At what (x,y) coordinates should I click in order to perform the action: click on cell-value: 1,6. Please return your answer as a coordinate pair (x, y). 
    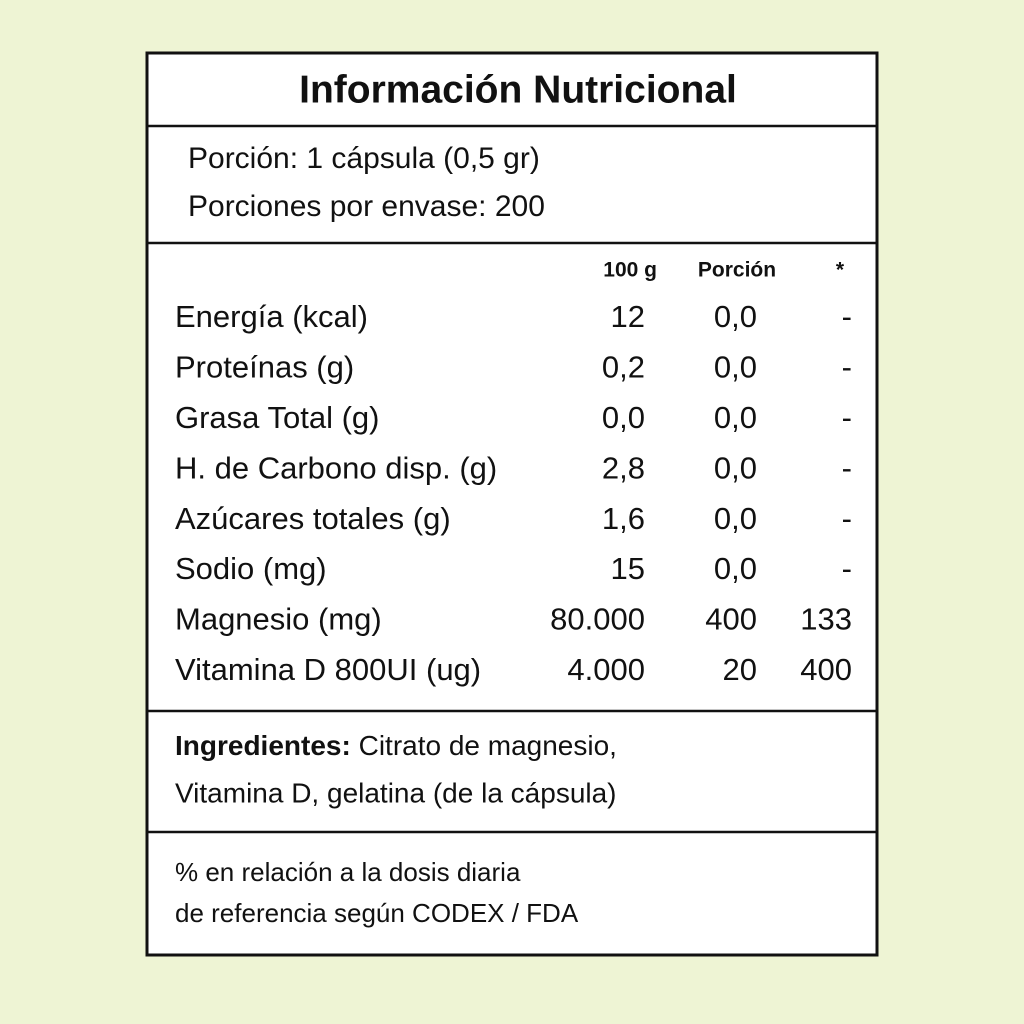
    Looking at the image, I should click on (623, 518).